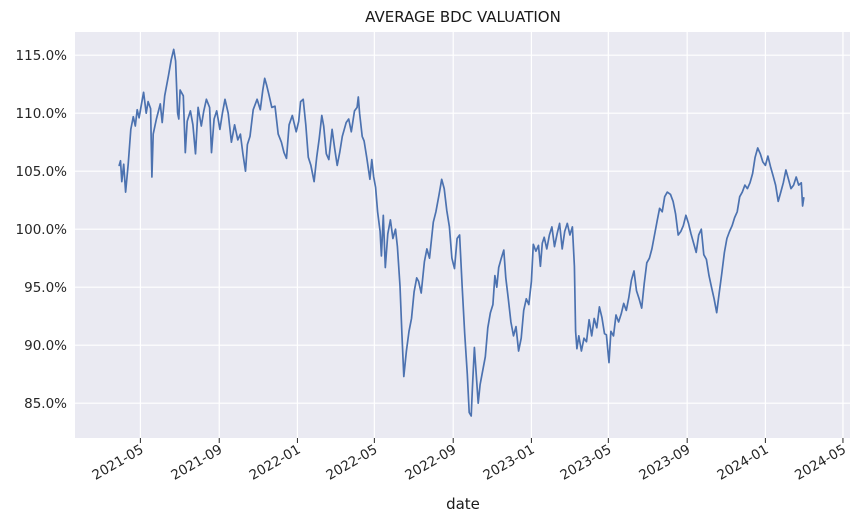 The width and height of the screenshot is (860, 522). What do you see at coordinates (743, 463) in the screenshot?
I see `x-tick-label: 2024-01` at bounding box center [743, 463].